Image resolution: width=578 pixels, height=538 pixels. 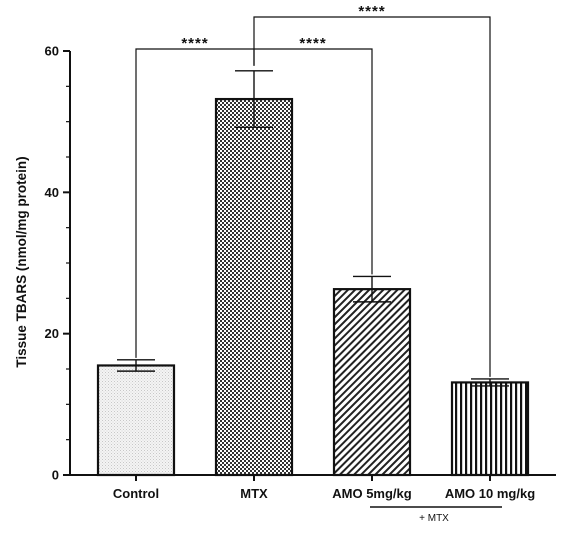 I want to click on x-tick-label: Control, so click(x=136, y=493).